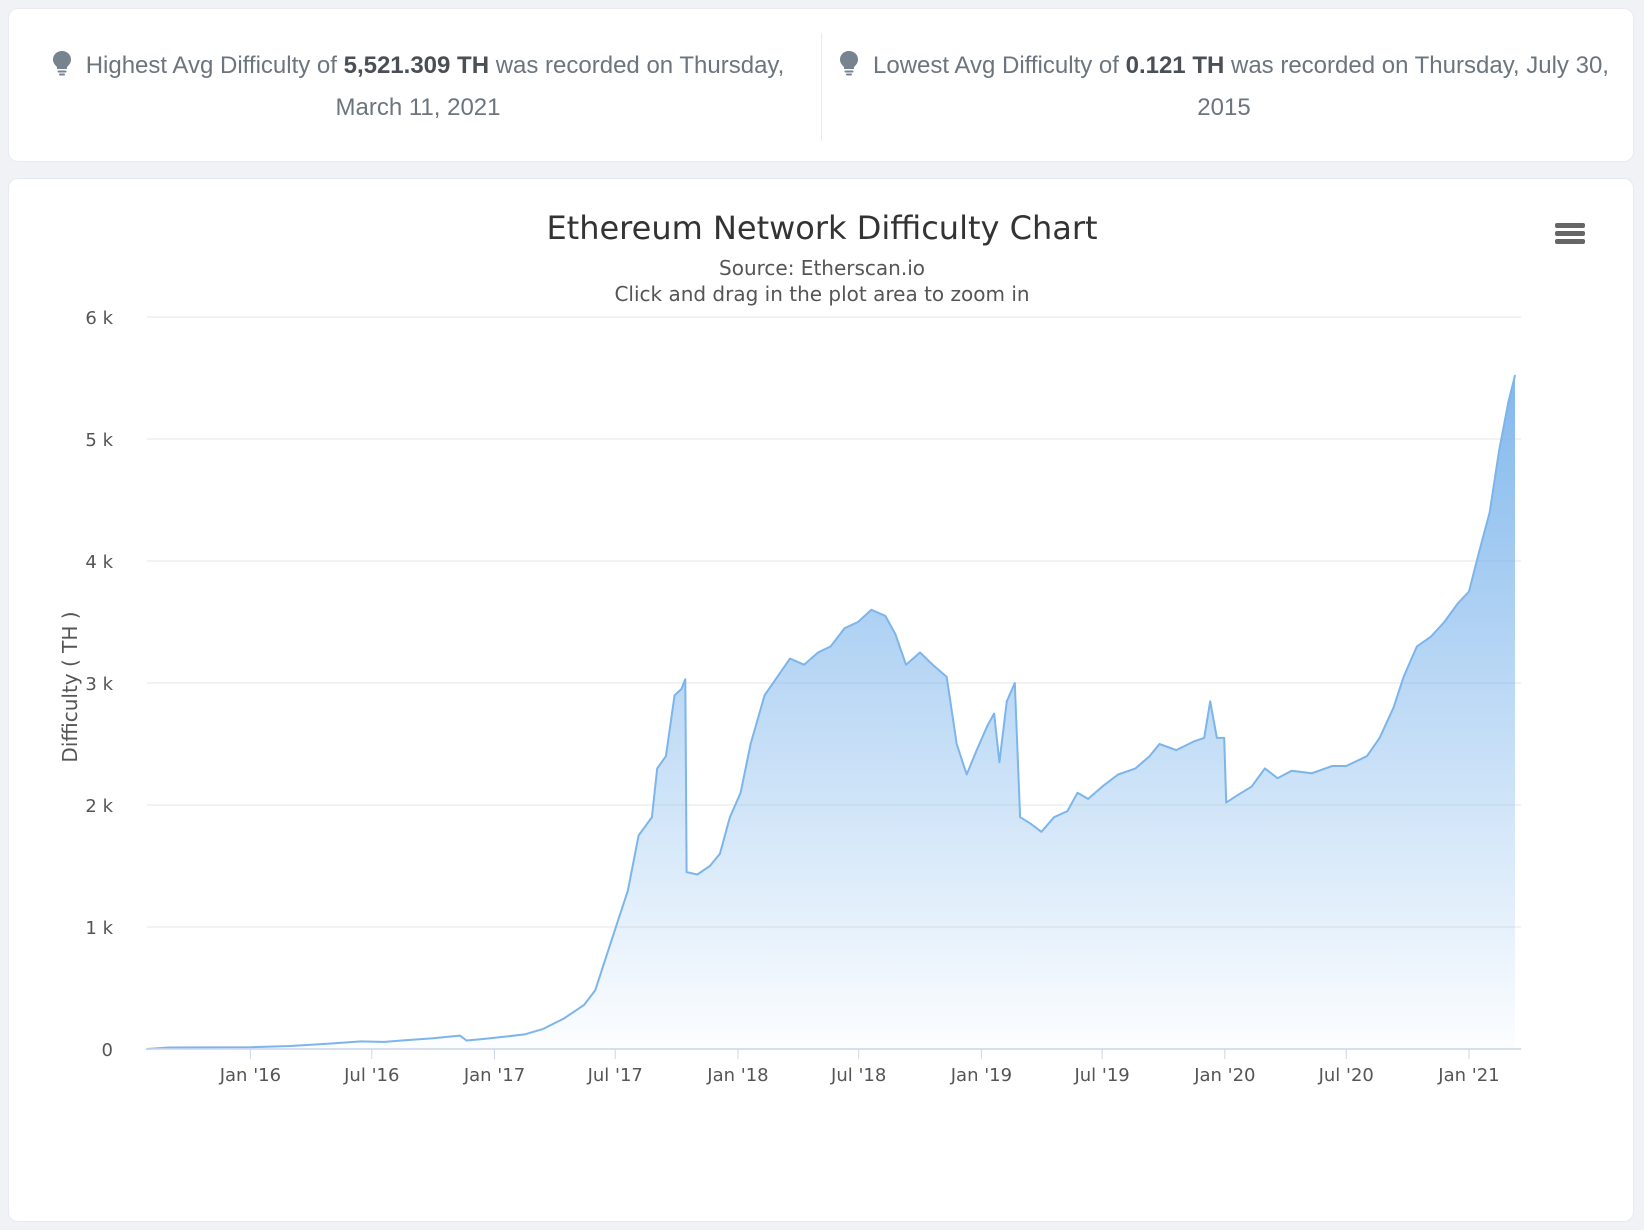 This screenshot has height=1230, width=1644. What do you see at coordinates (1346, 1075) in the screenshot?
I see `x-tick-label: Jul '20` at bounding box center [1346, 1075].